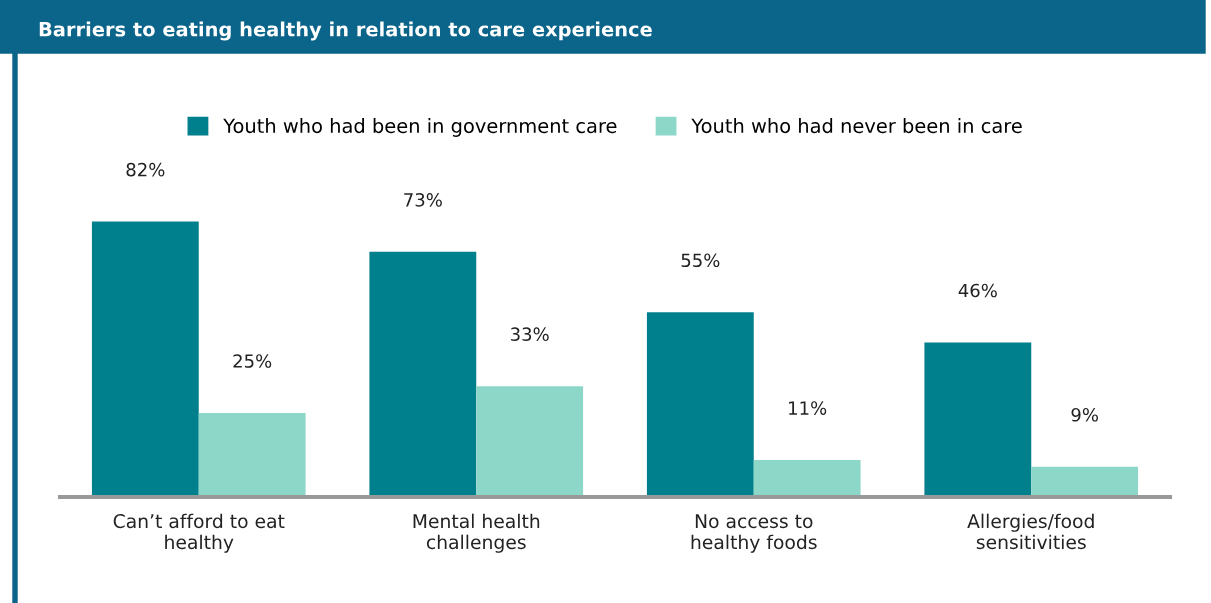  Describe the element at coordinates (345, 31) in the screenshot. I see `chart-title: Barriers to eating healthy in relation to care experience` at that location.